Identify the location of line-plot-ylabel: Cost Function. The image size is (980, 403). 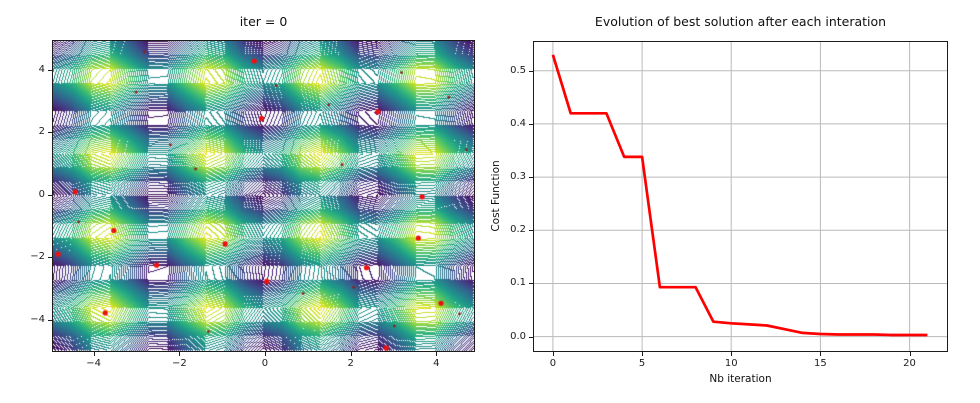
(496, 196).